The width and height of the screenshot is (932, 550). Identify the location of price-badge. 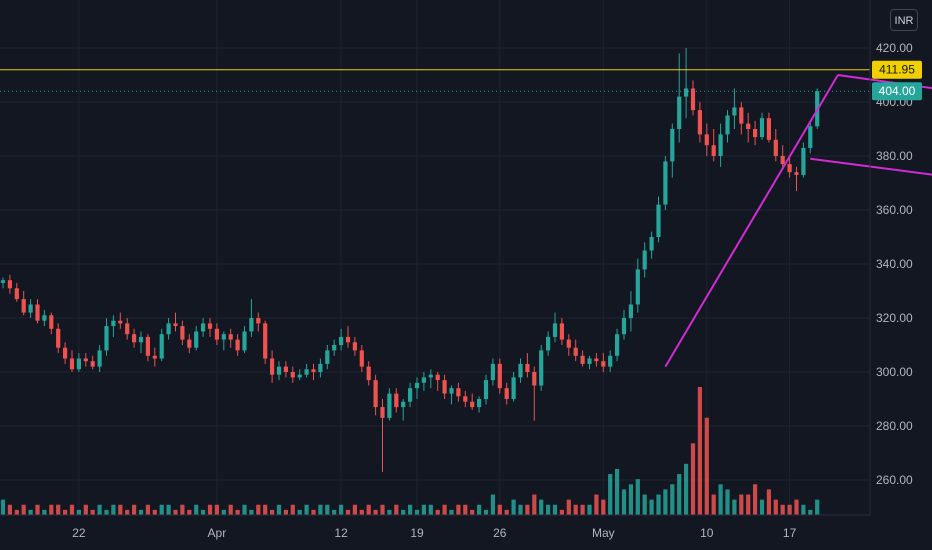
(897, 91).